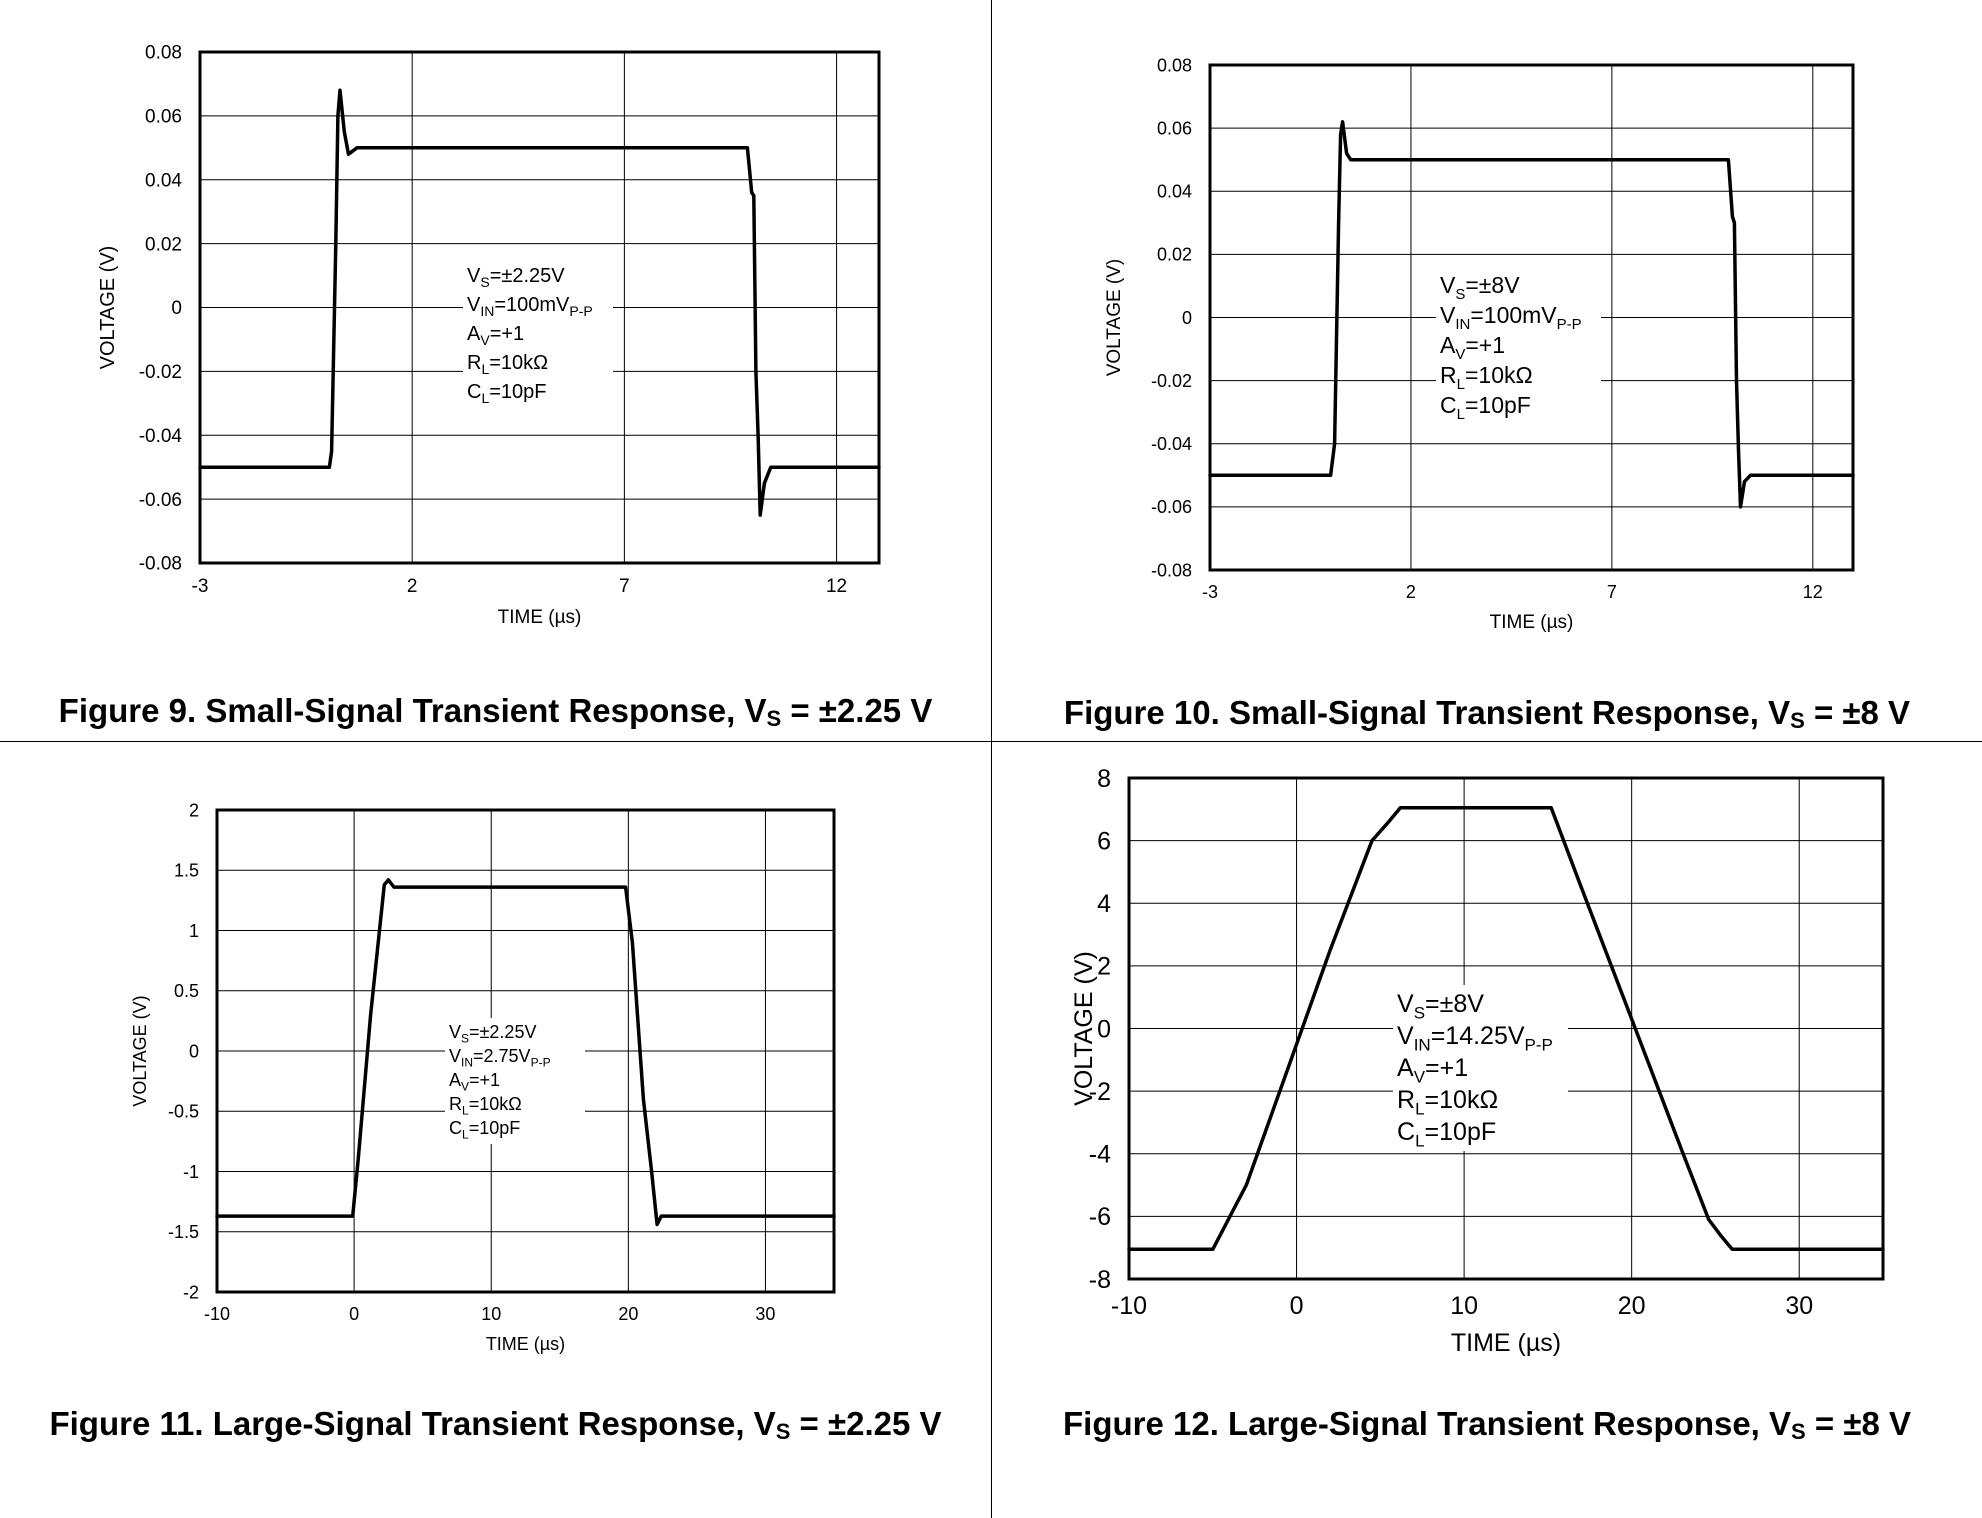 The width and height of the screenshot is (1982, 1518). Describe the element at coordinates (1100, 1217) in the screenshot. I see `y-tick-label: -6` at that location.